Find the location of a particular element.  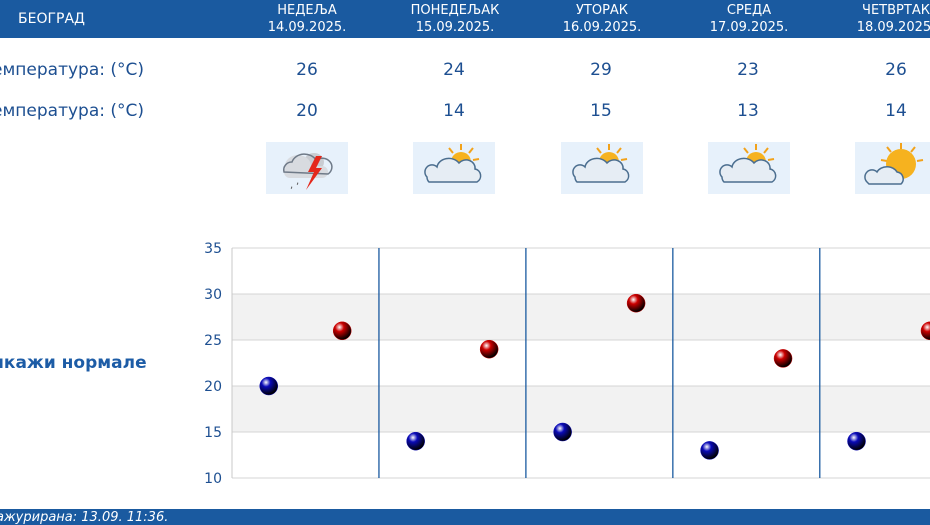

day-header-3: СРЕДА 17.09.2025. is located at coordinates (749, 19).